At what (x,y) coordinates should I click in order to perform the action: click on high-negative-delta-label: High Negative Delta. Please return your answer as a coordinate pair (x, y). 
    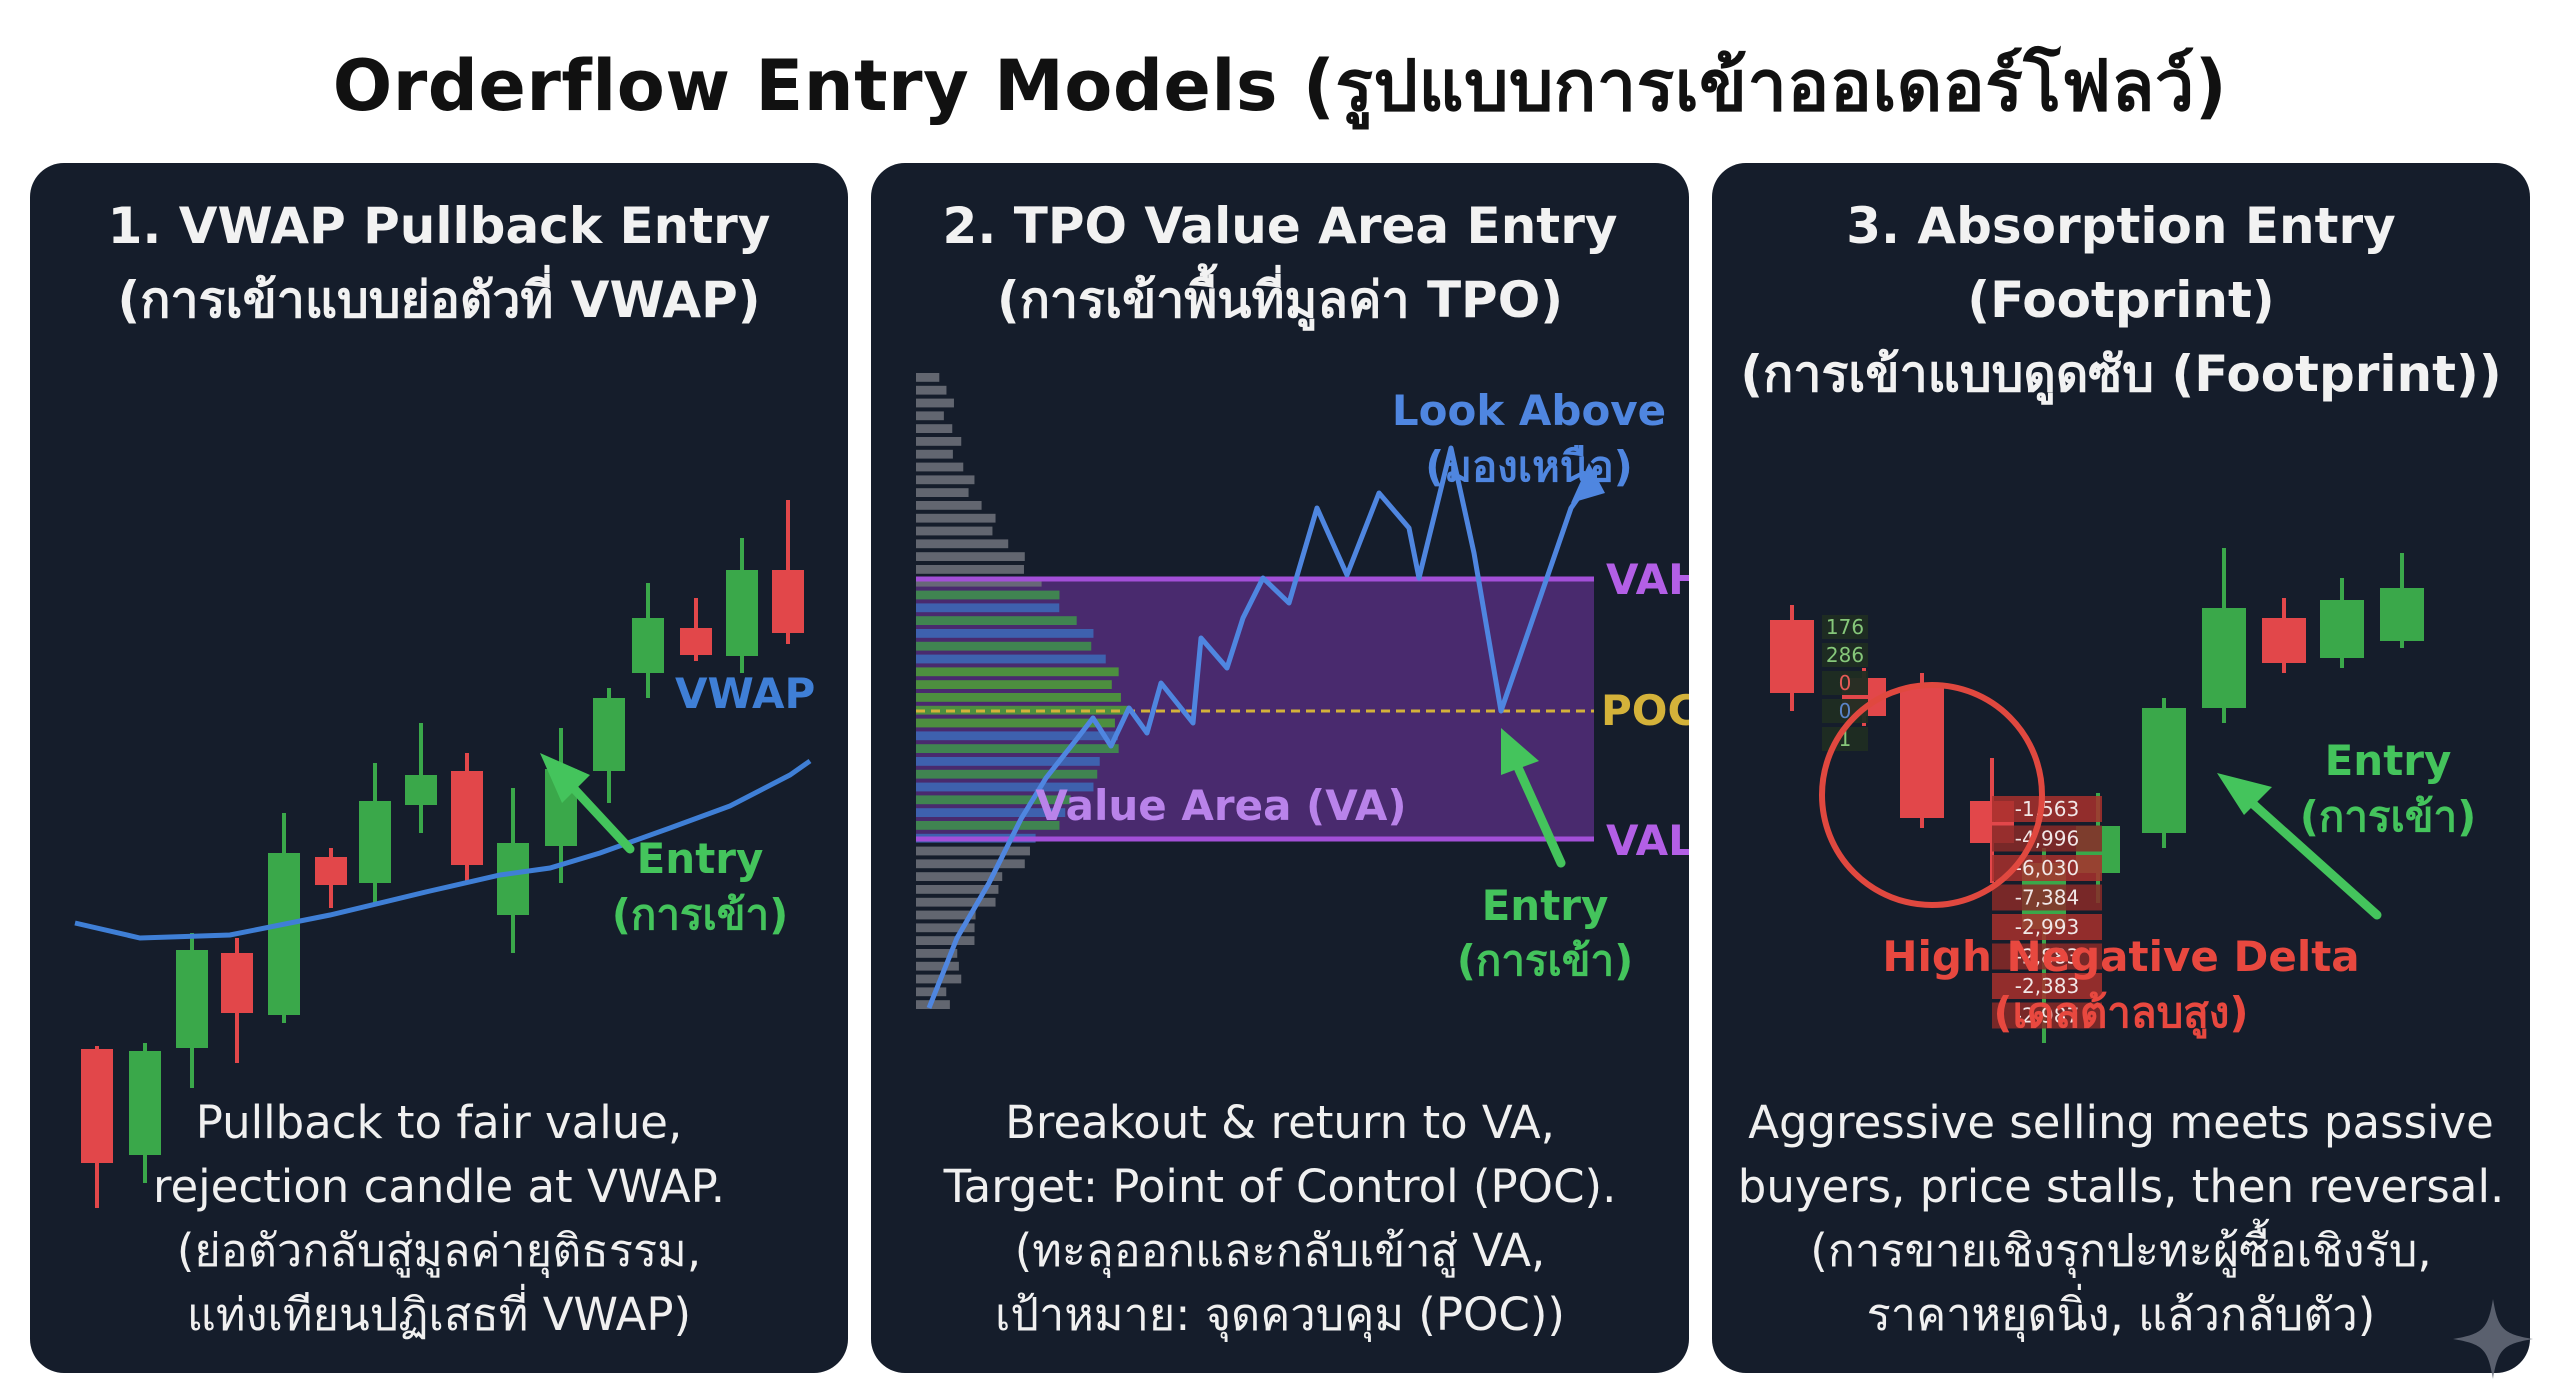
    Looking at the image, I should click on (2120, 956).